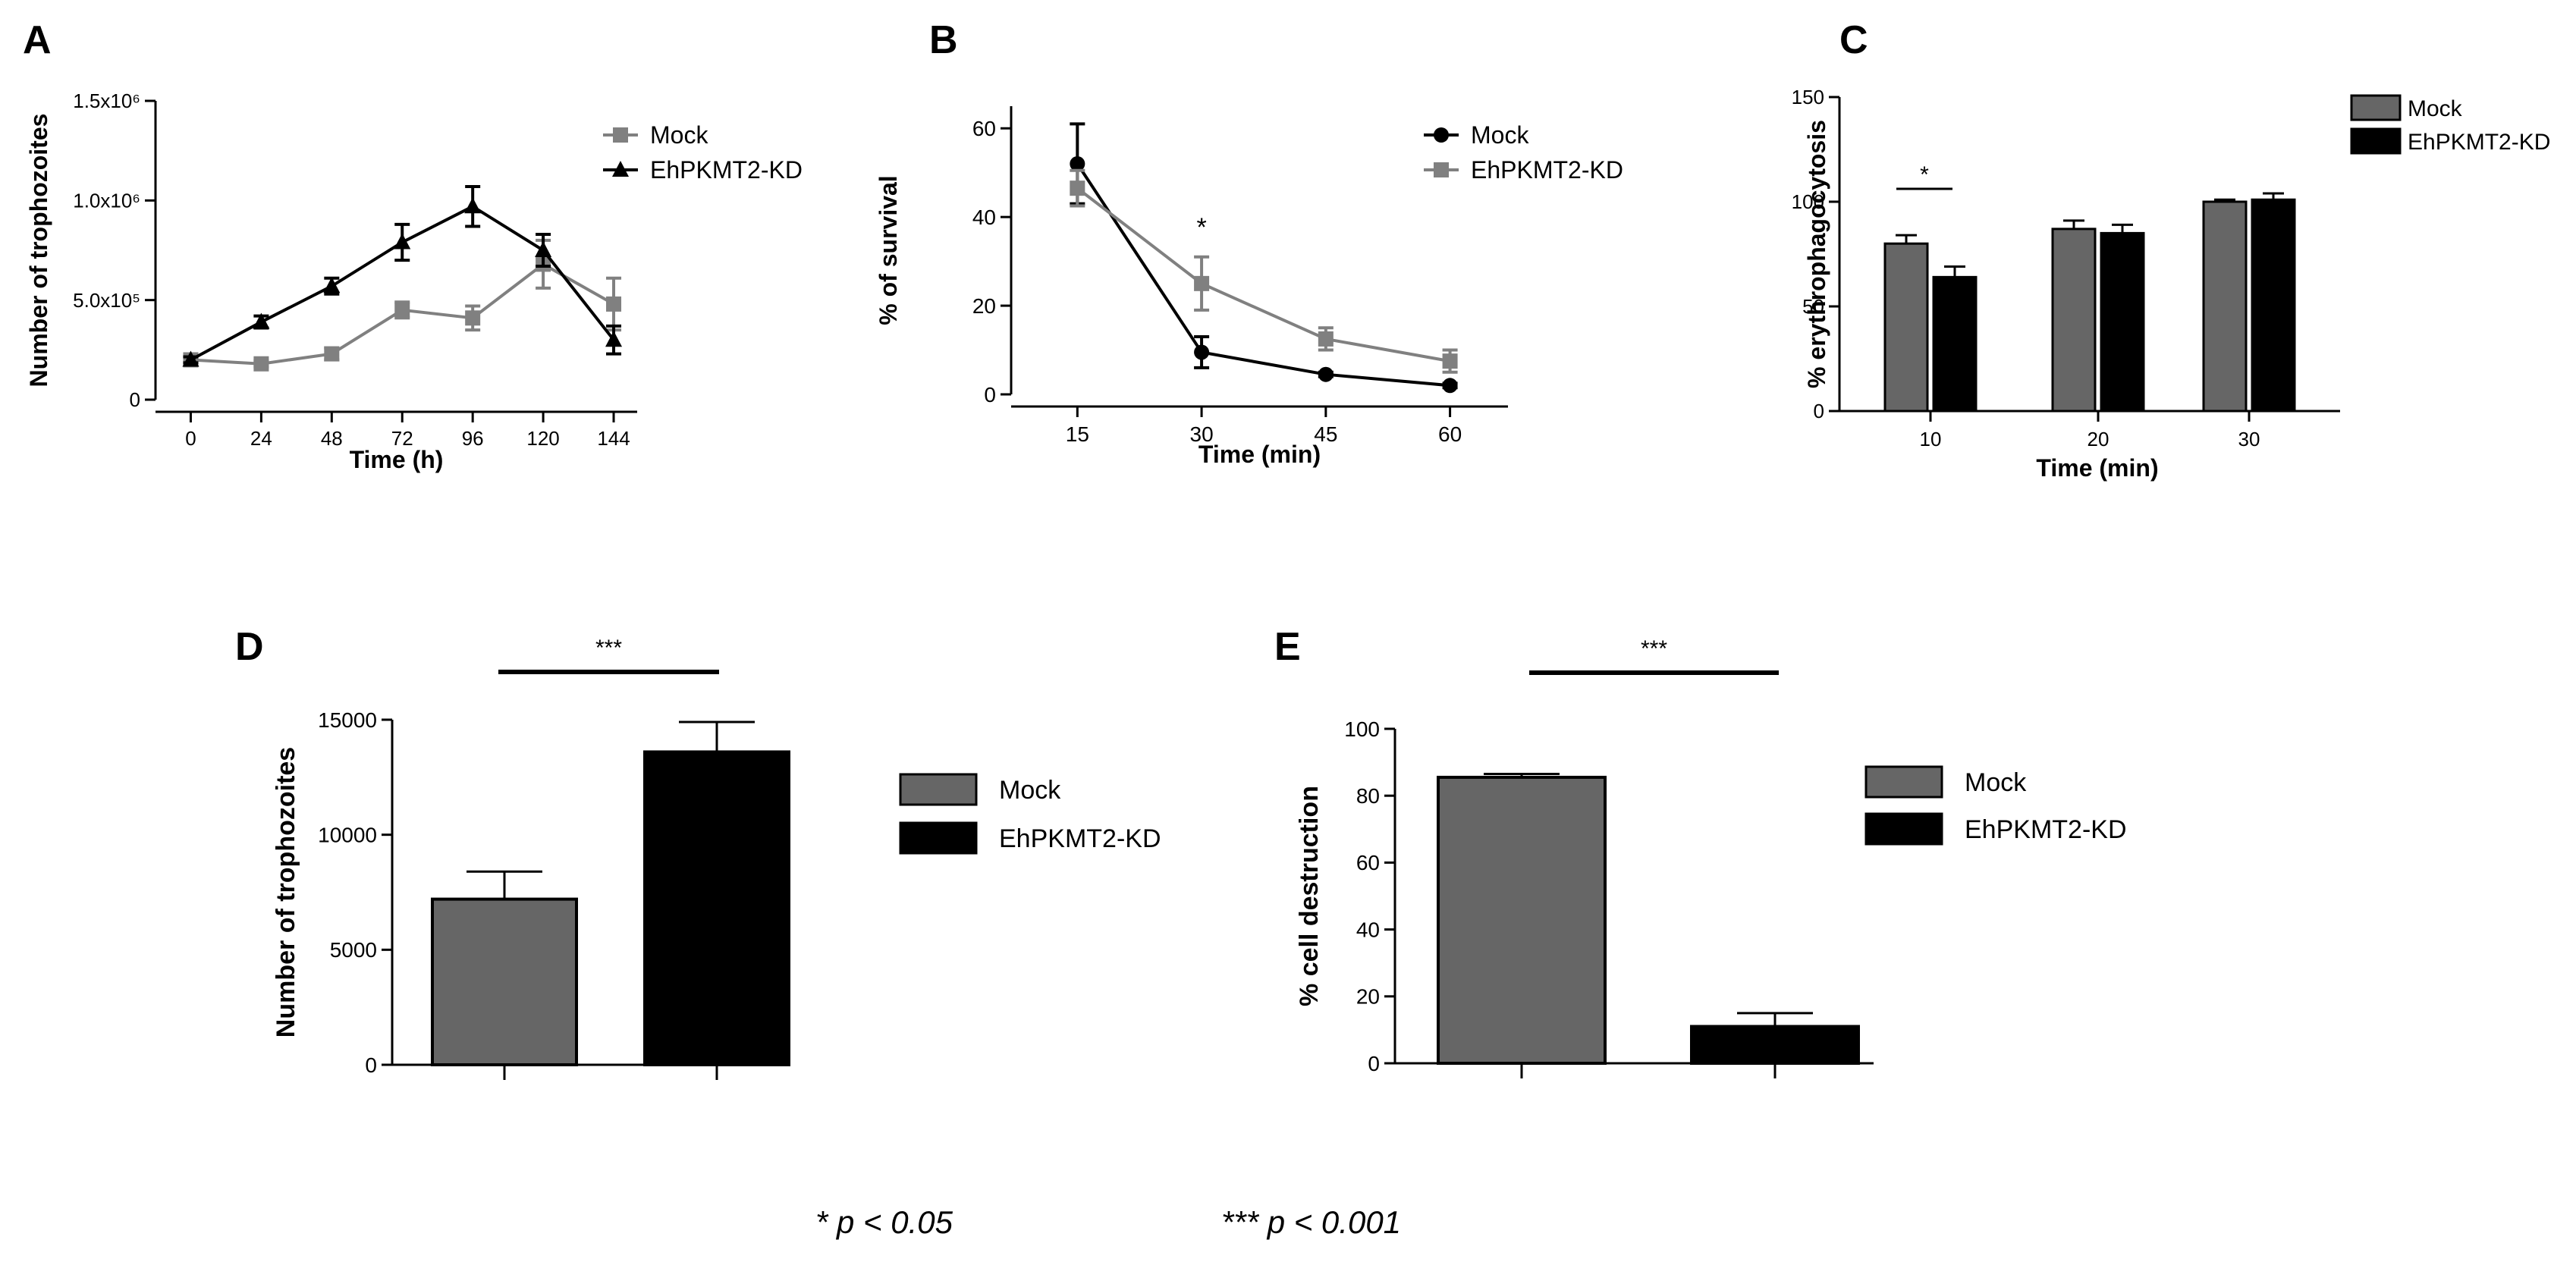 The width and height of the screenshot is (2576, 1265). Describe the element at coordinates (1077, 434) in the screenshot. I see `panel-B-x-tick-label: 15` at that location.